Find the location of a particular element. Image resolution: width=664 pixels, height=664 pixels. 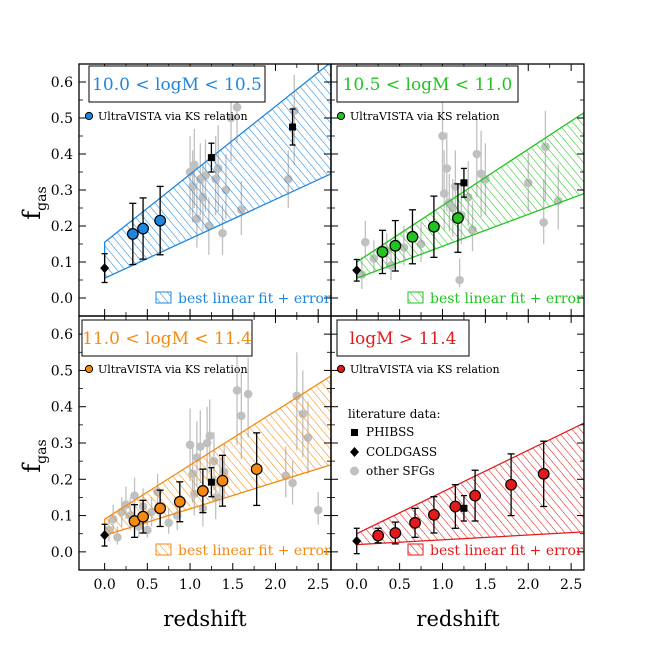

panel-title: 10.0 < logM < 10.5 is located at coordinates (177, 85).